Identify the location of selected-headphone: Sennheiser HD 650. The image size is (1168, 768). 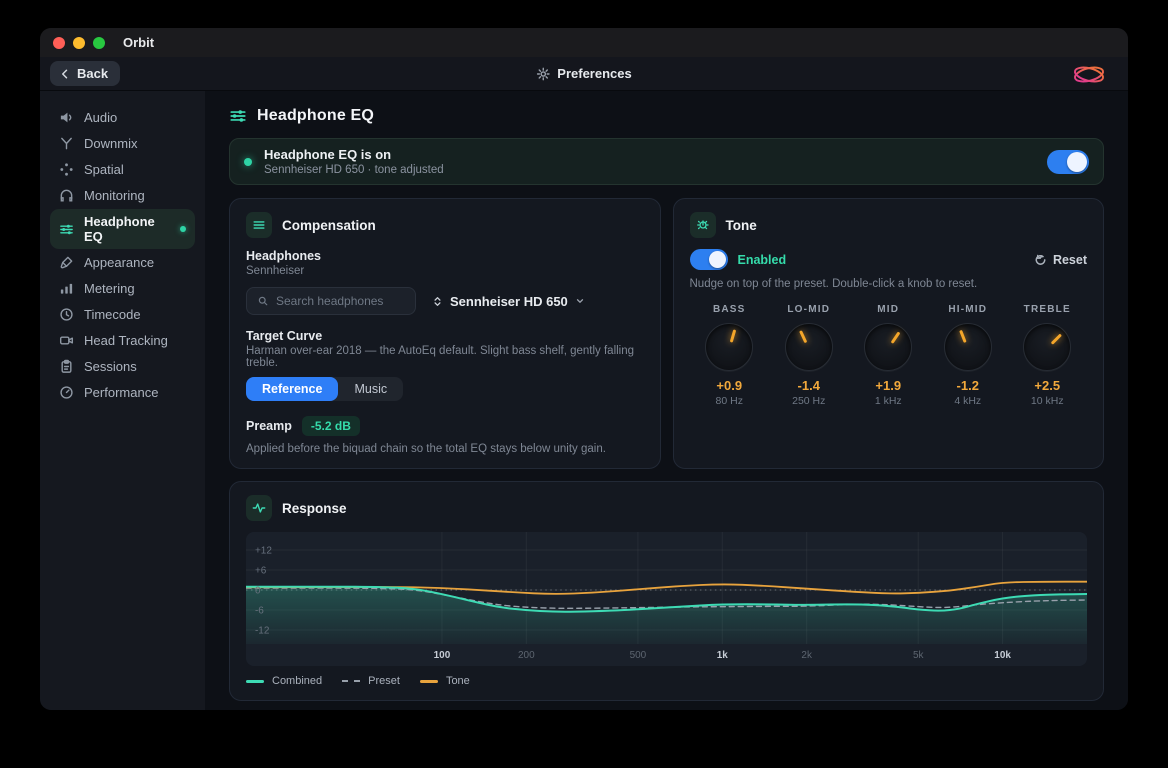
(509, 301).